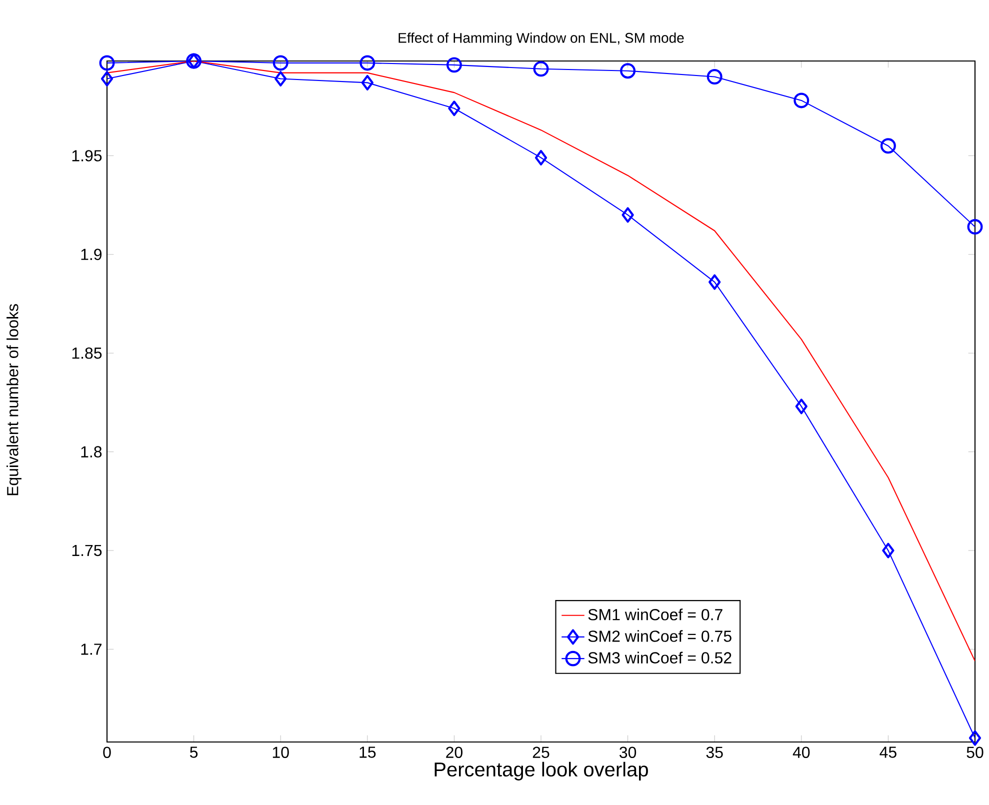  Describe the element at coordinates (368, 752) in the screenshot. I see `x-tick-label: 15` at that location.